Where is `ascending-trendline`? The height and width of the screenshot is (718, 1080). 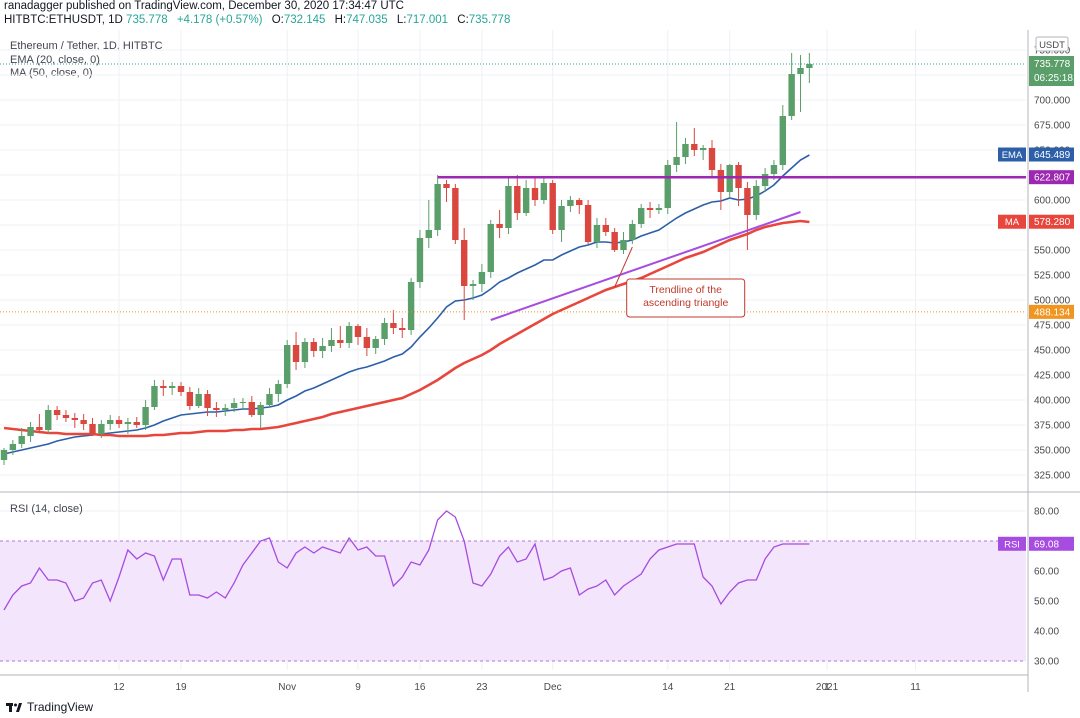 ascending-trendline is located at coordinates (645, 266).